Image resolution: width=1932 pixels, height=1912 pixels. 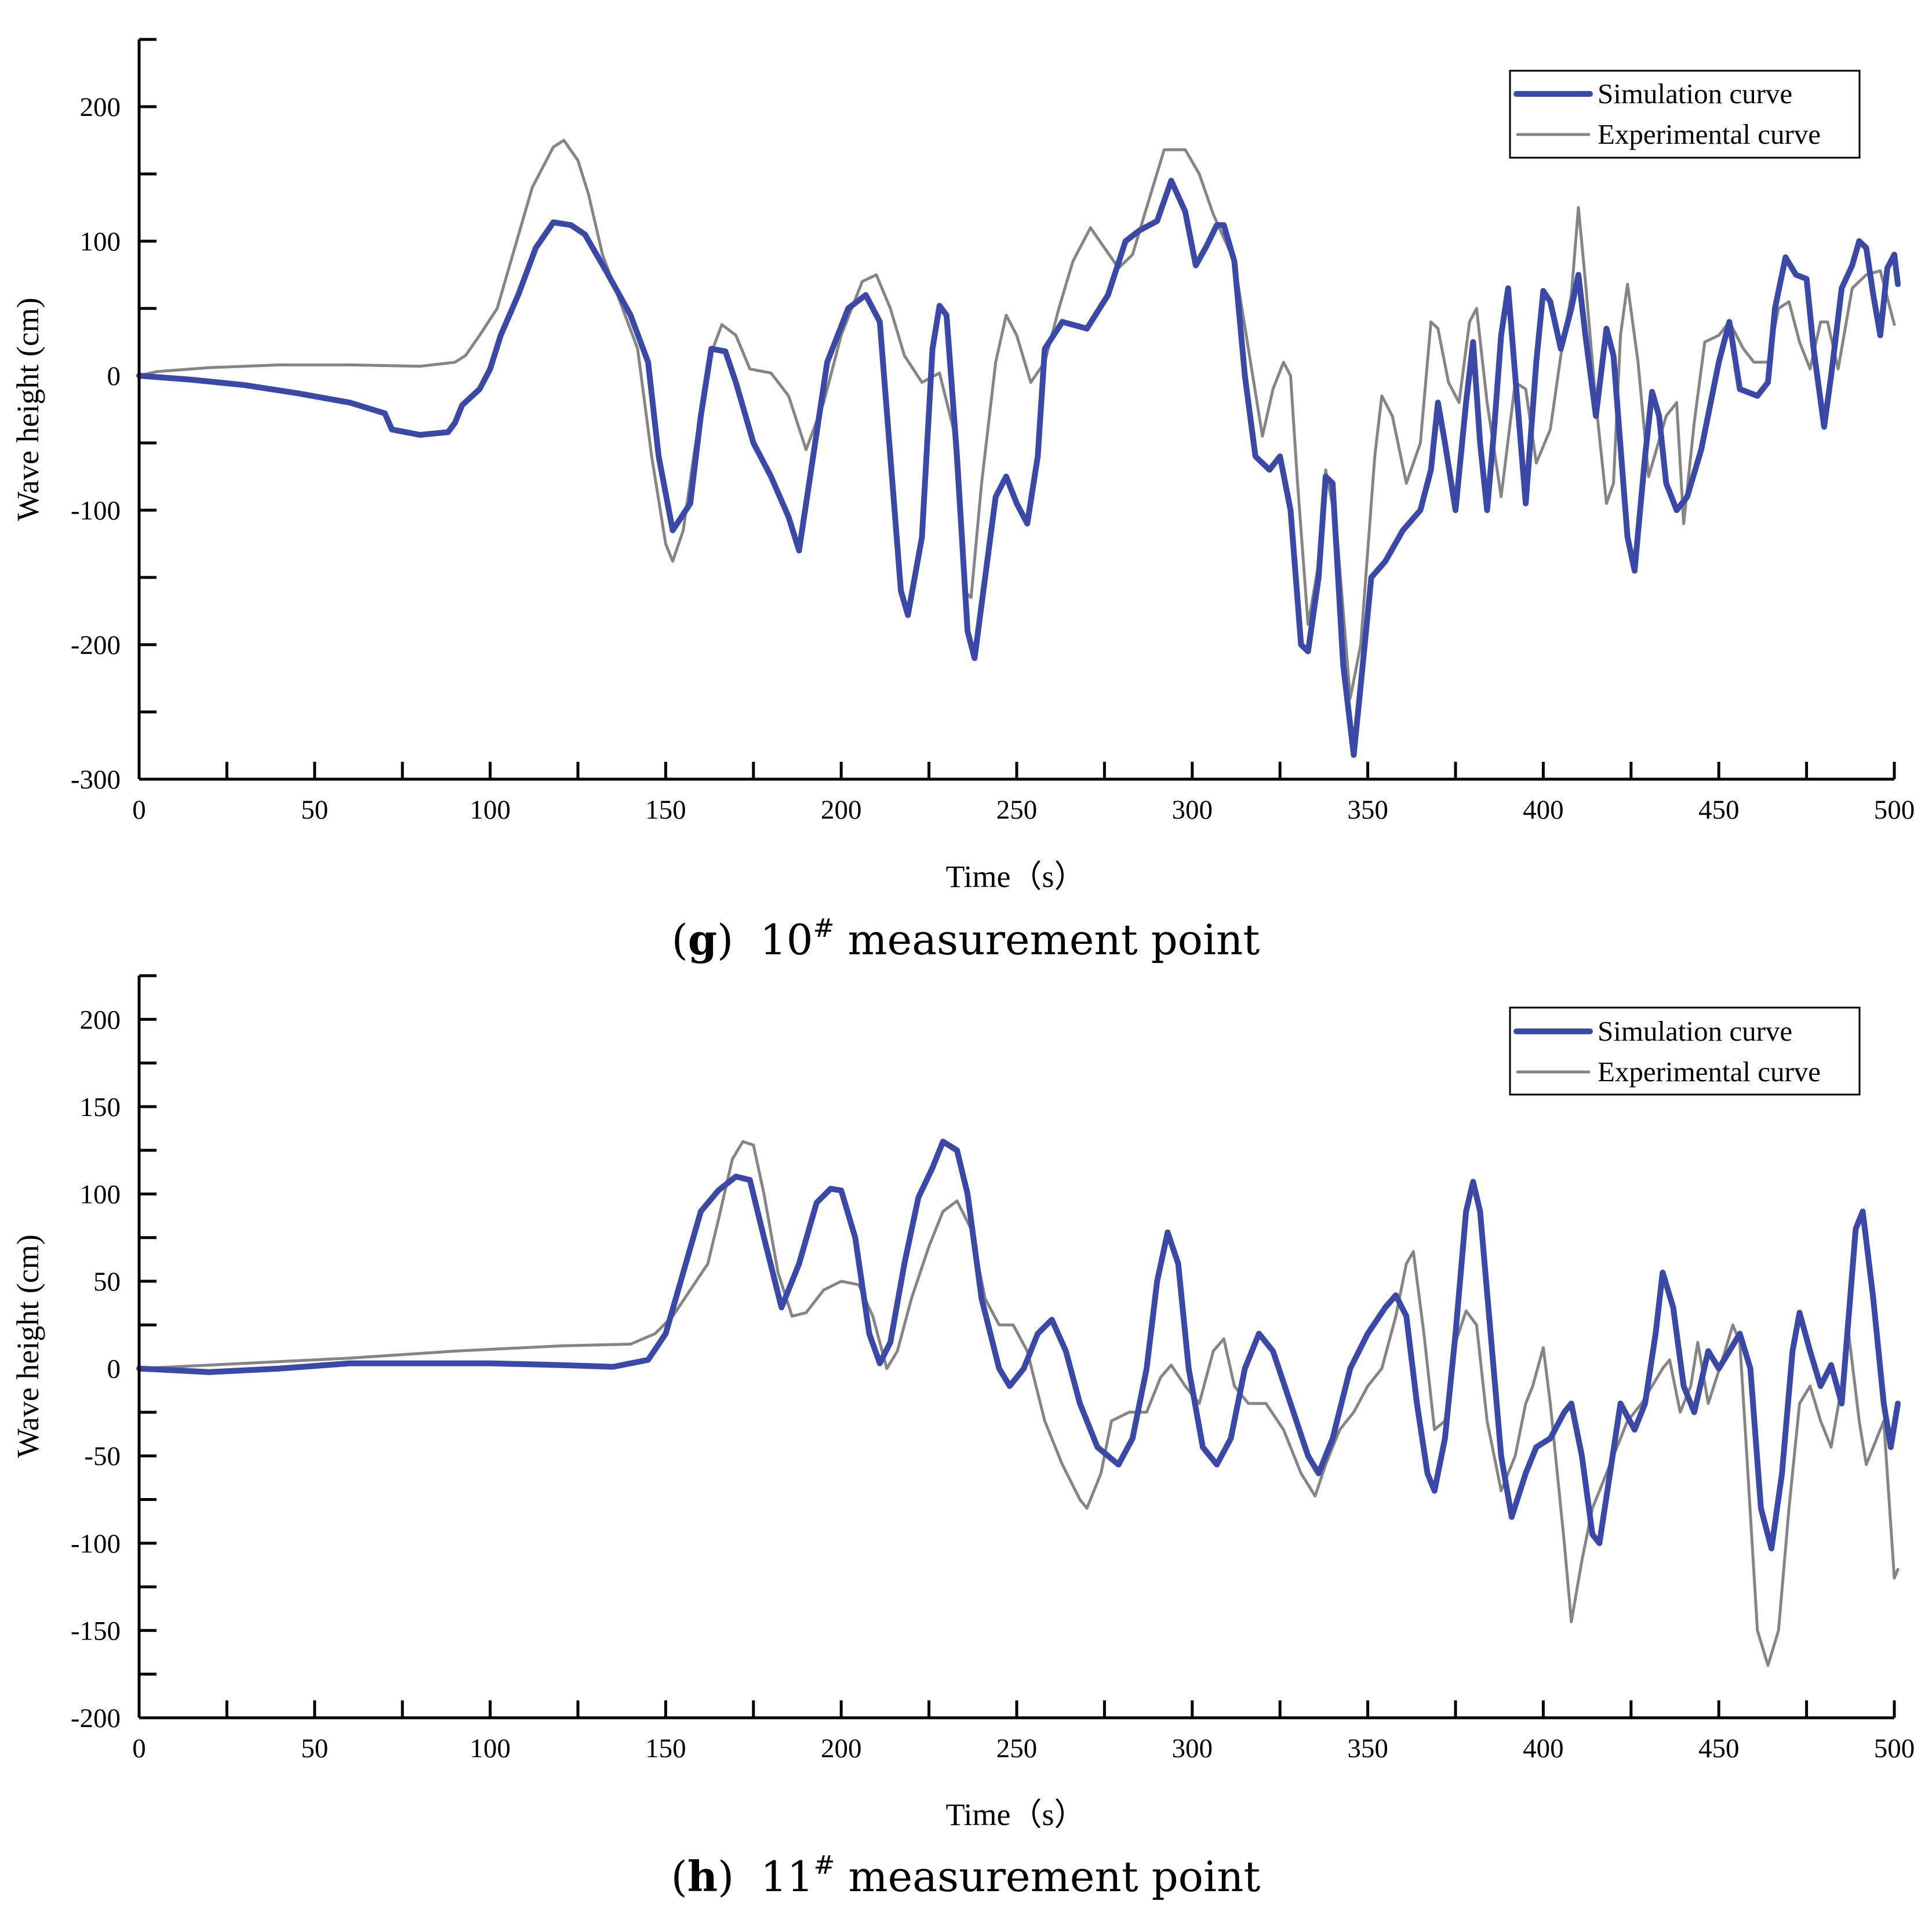 What do you see at coordinates (102, 1456) in the screenshot?
I see `y-tick-label: -50` at bounding box center [102, 1456].